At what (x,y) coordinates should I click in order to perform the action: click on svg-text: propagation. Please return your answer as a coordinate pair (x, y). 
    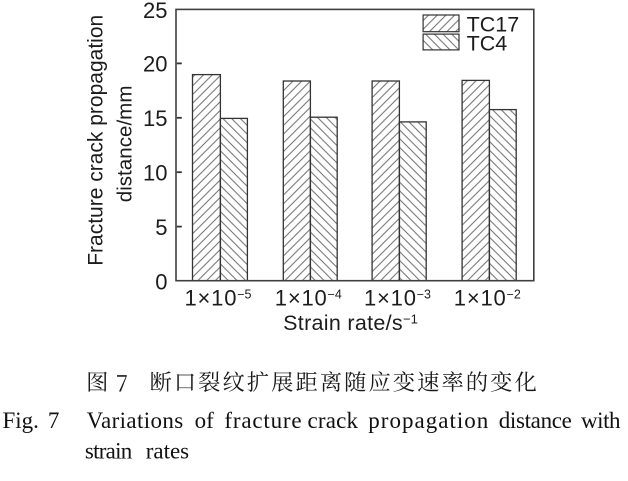
    Looking at the image, I should click on (428, 420).